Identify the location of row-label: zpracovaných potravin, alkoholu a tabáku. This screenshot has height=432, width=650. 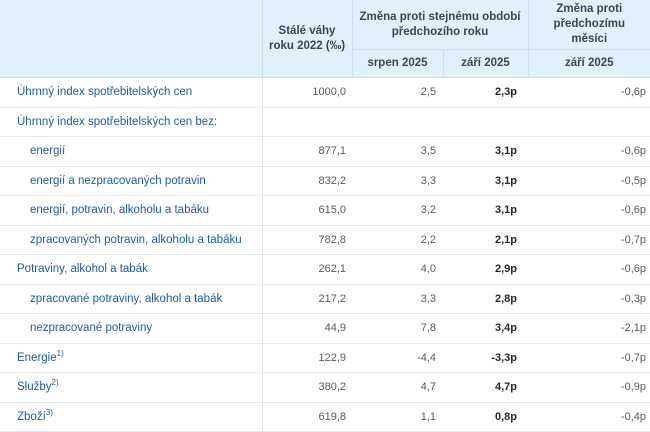
(131, 240).